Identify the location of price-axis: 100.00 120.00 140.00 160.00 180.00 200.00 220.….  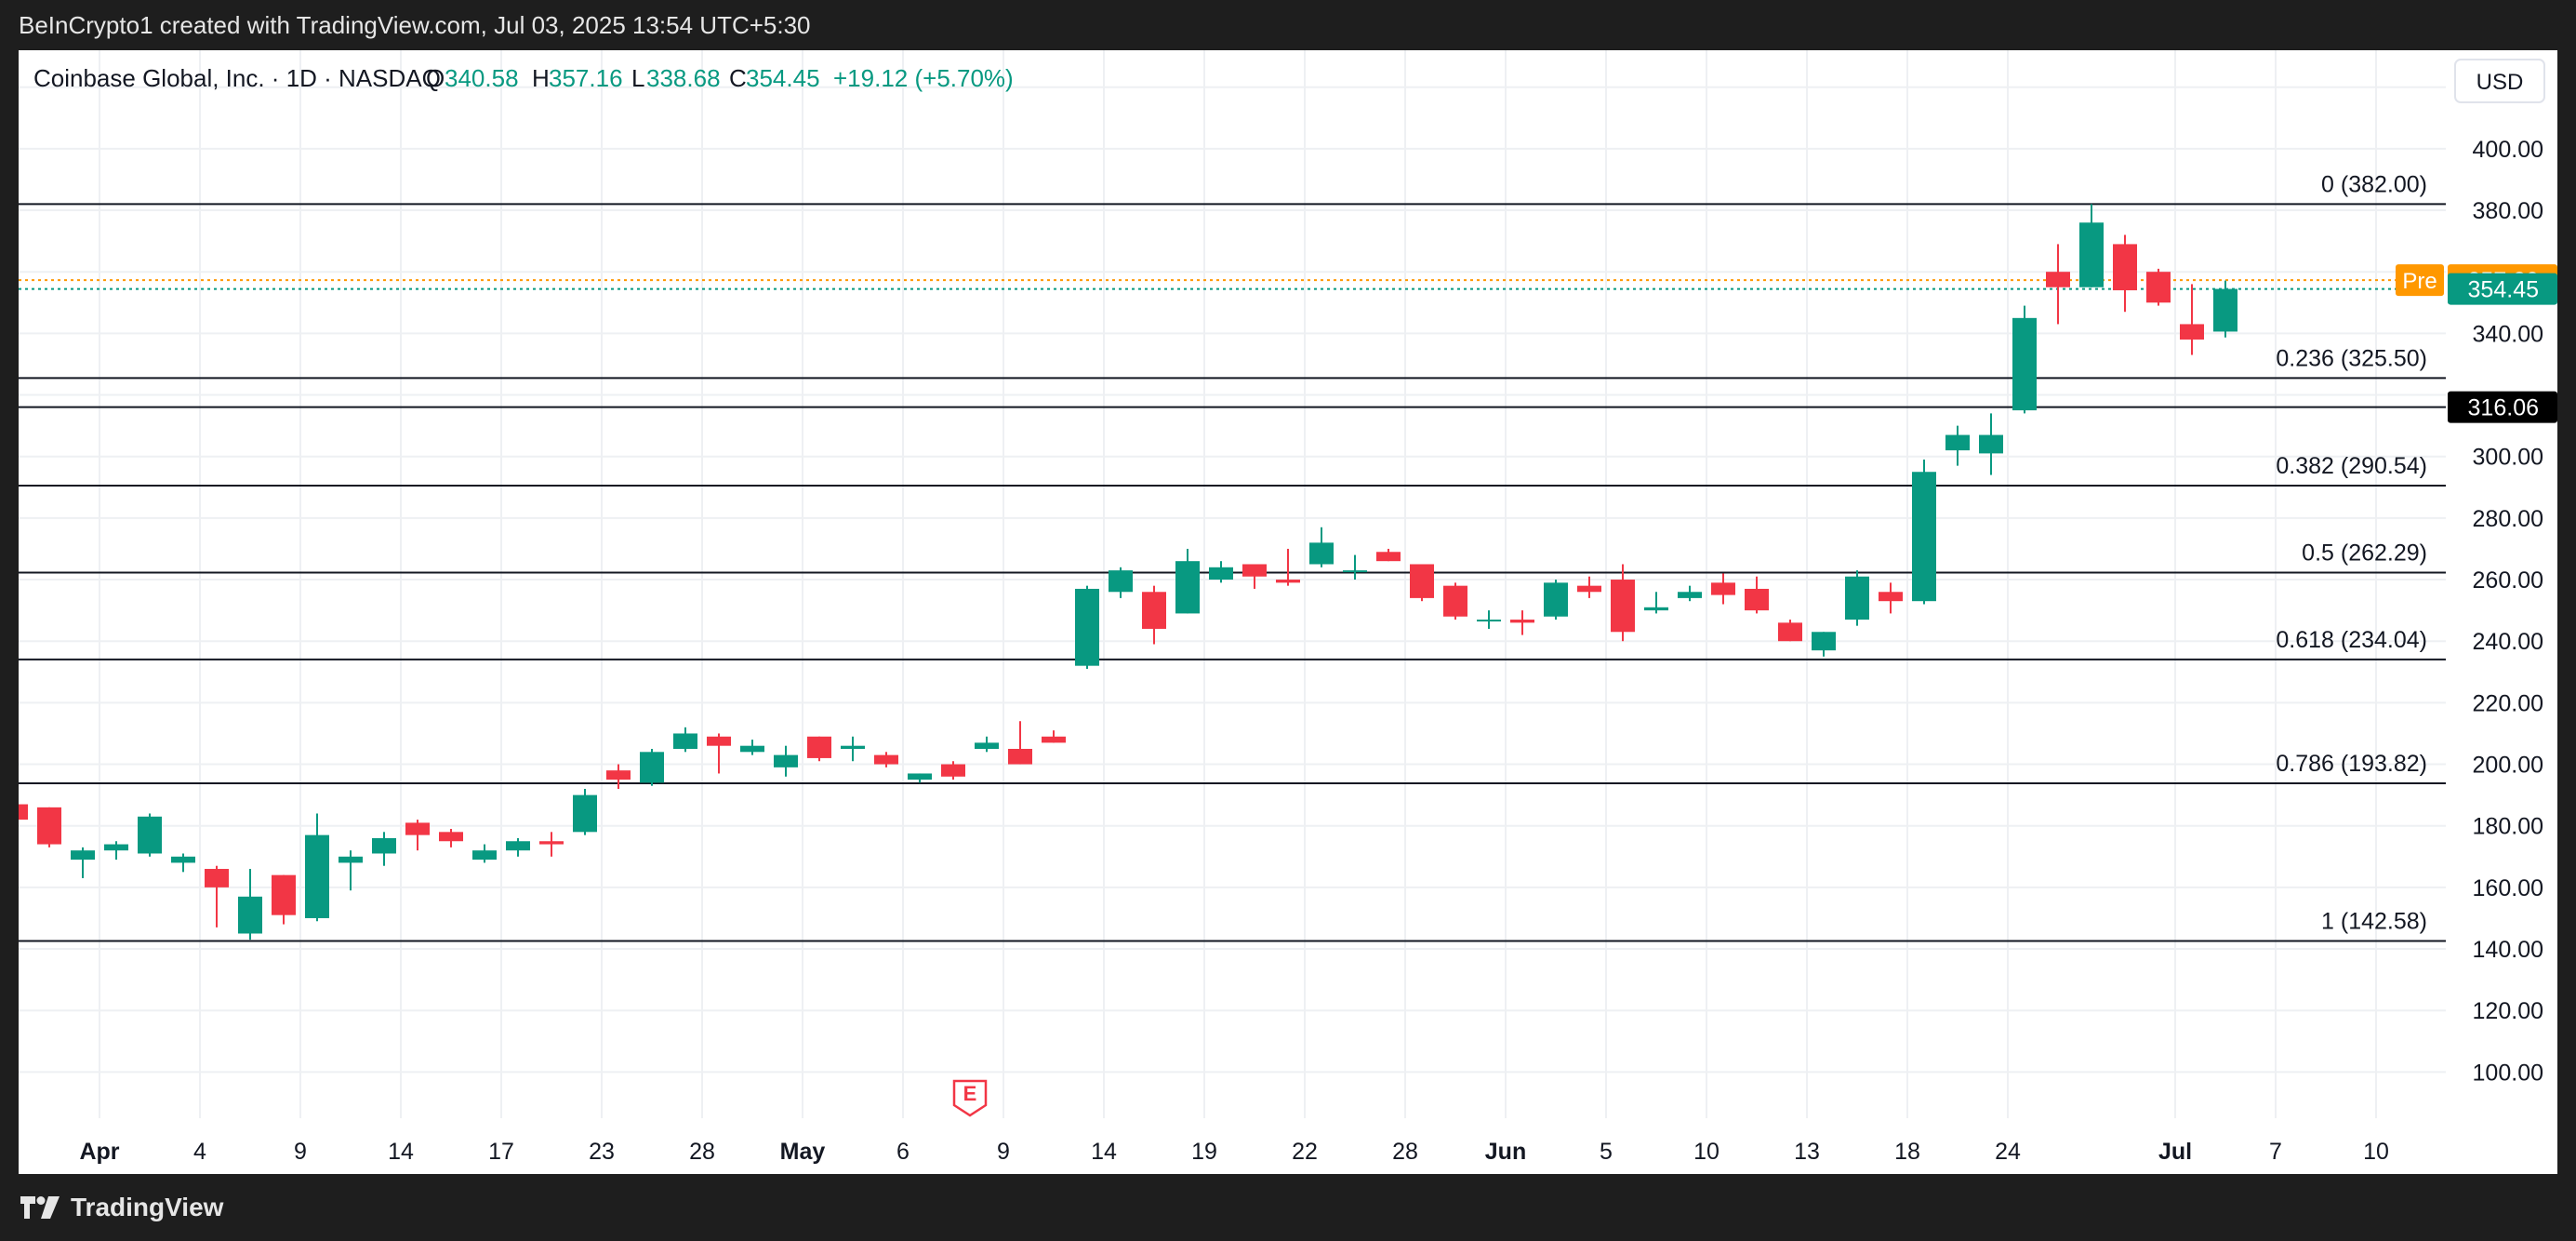
(2508, 581).